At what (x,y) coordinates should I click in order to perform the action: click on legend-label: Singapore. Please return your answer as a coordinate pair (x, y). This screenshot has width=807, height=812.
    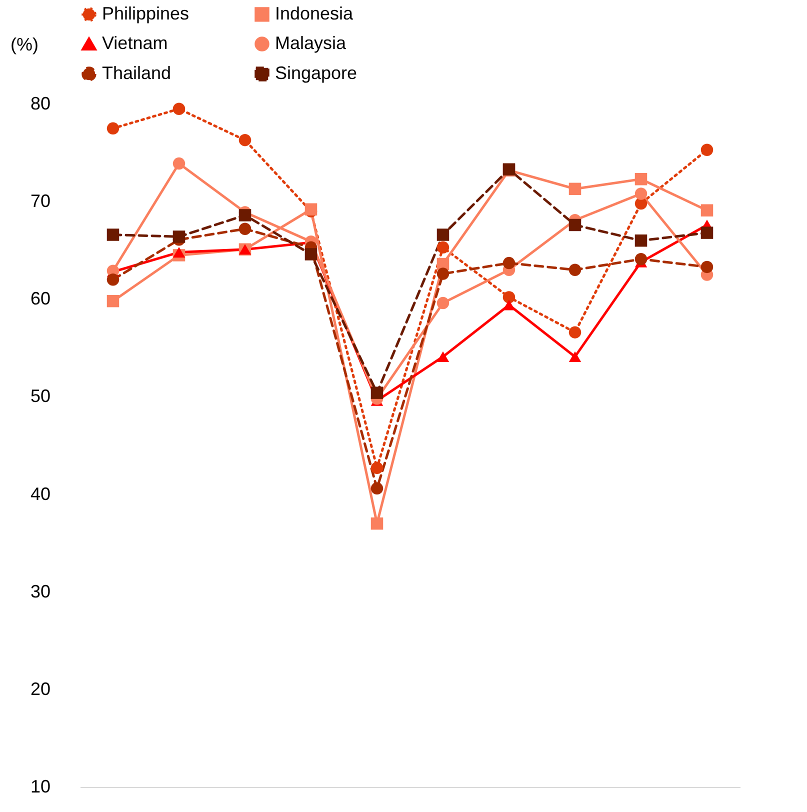
    Looking at the image, I should click on (316, 73).